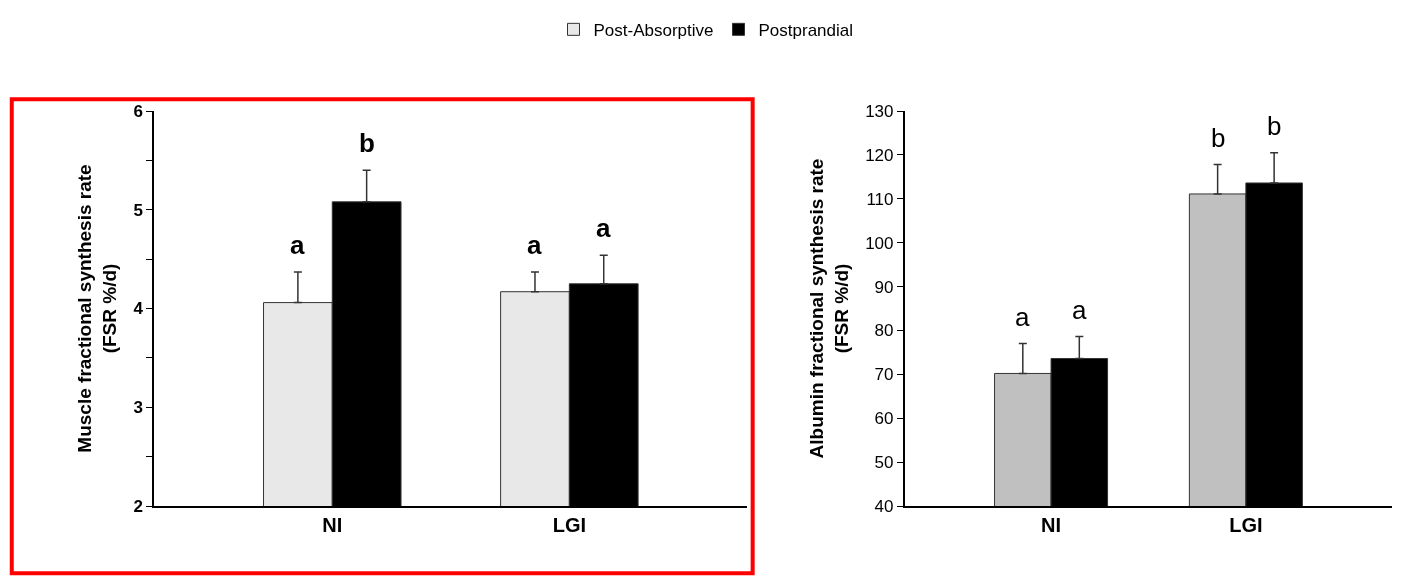 Image resolution: width=1412 pixels, height=576 pixels. What do you see at coordinates (879, 155) in the screenshot?
I see `y-tick-label: 120` at bounding box center [879, 155].